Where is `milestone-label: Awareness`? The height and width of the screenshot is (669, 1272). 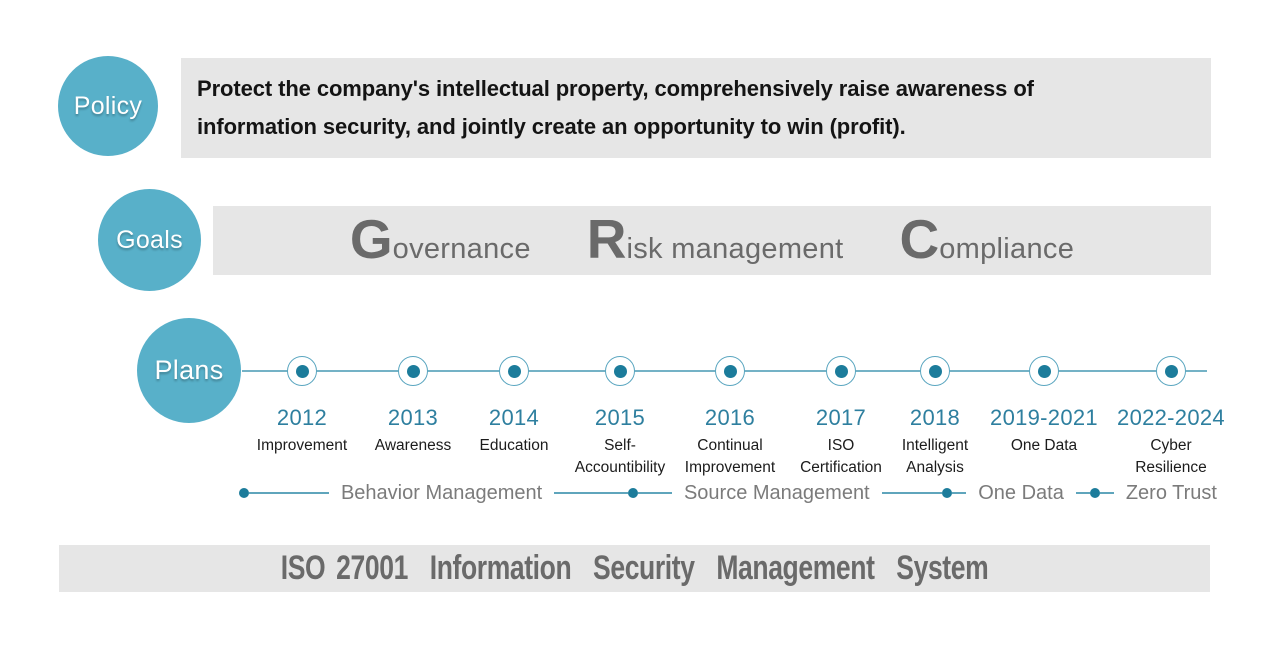
milestone-label: Awareness is located at coordinates (413, 445).